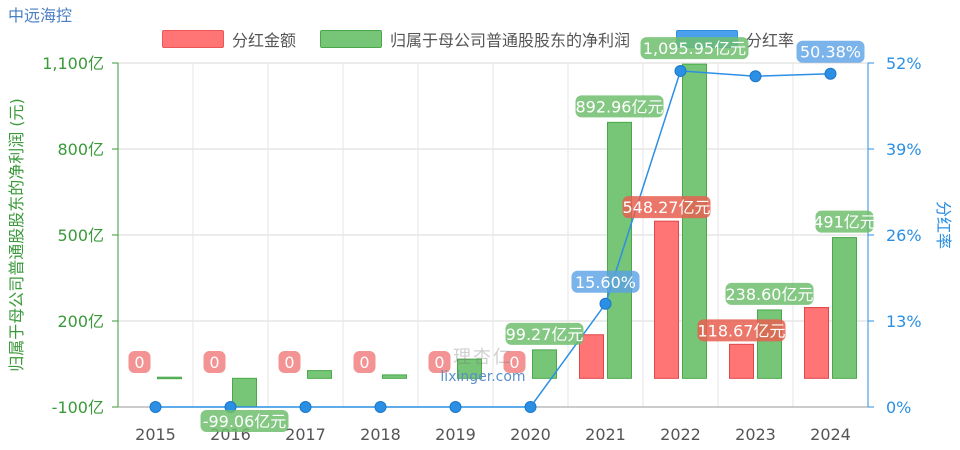 The image size is (960, 450). What do you see at coordinates (680, 434) in the screenshot?
I see `x-tick-label: 2022` at bounding box center [680, 434].